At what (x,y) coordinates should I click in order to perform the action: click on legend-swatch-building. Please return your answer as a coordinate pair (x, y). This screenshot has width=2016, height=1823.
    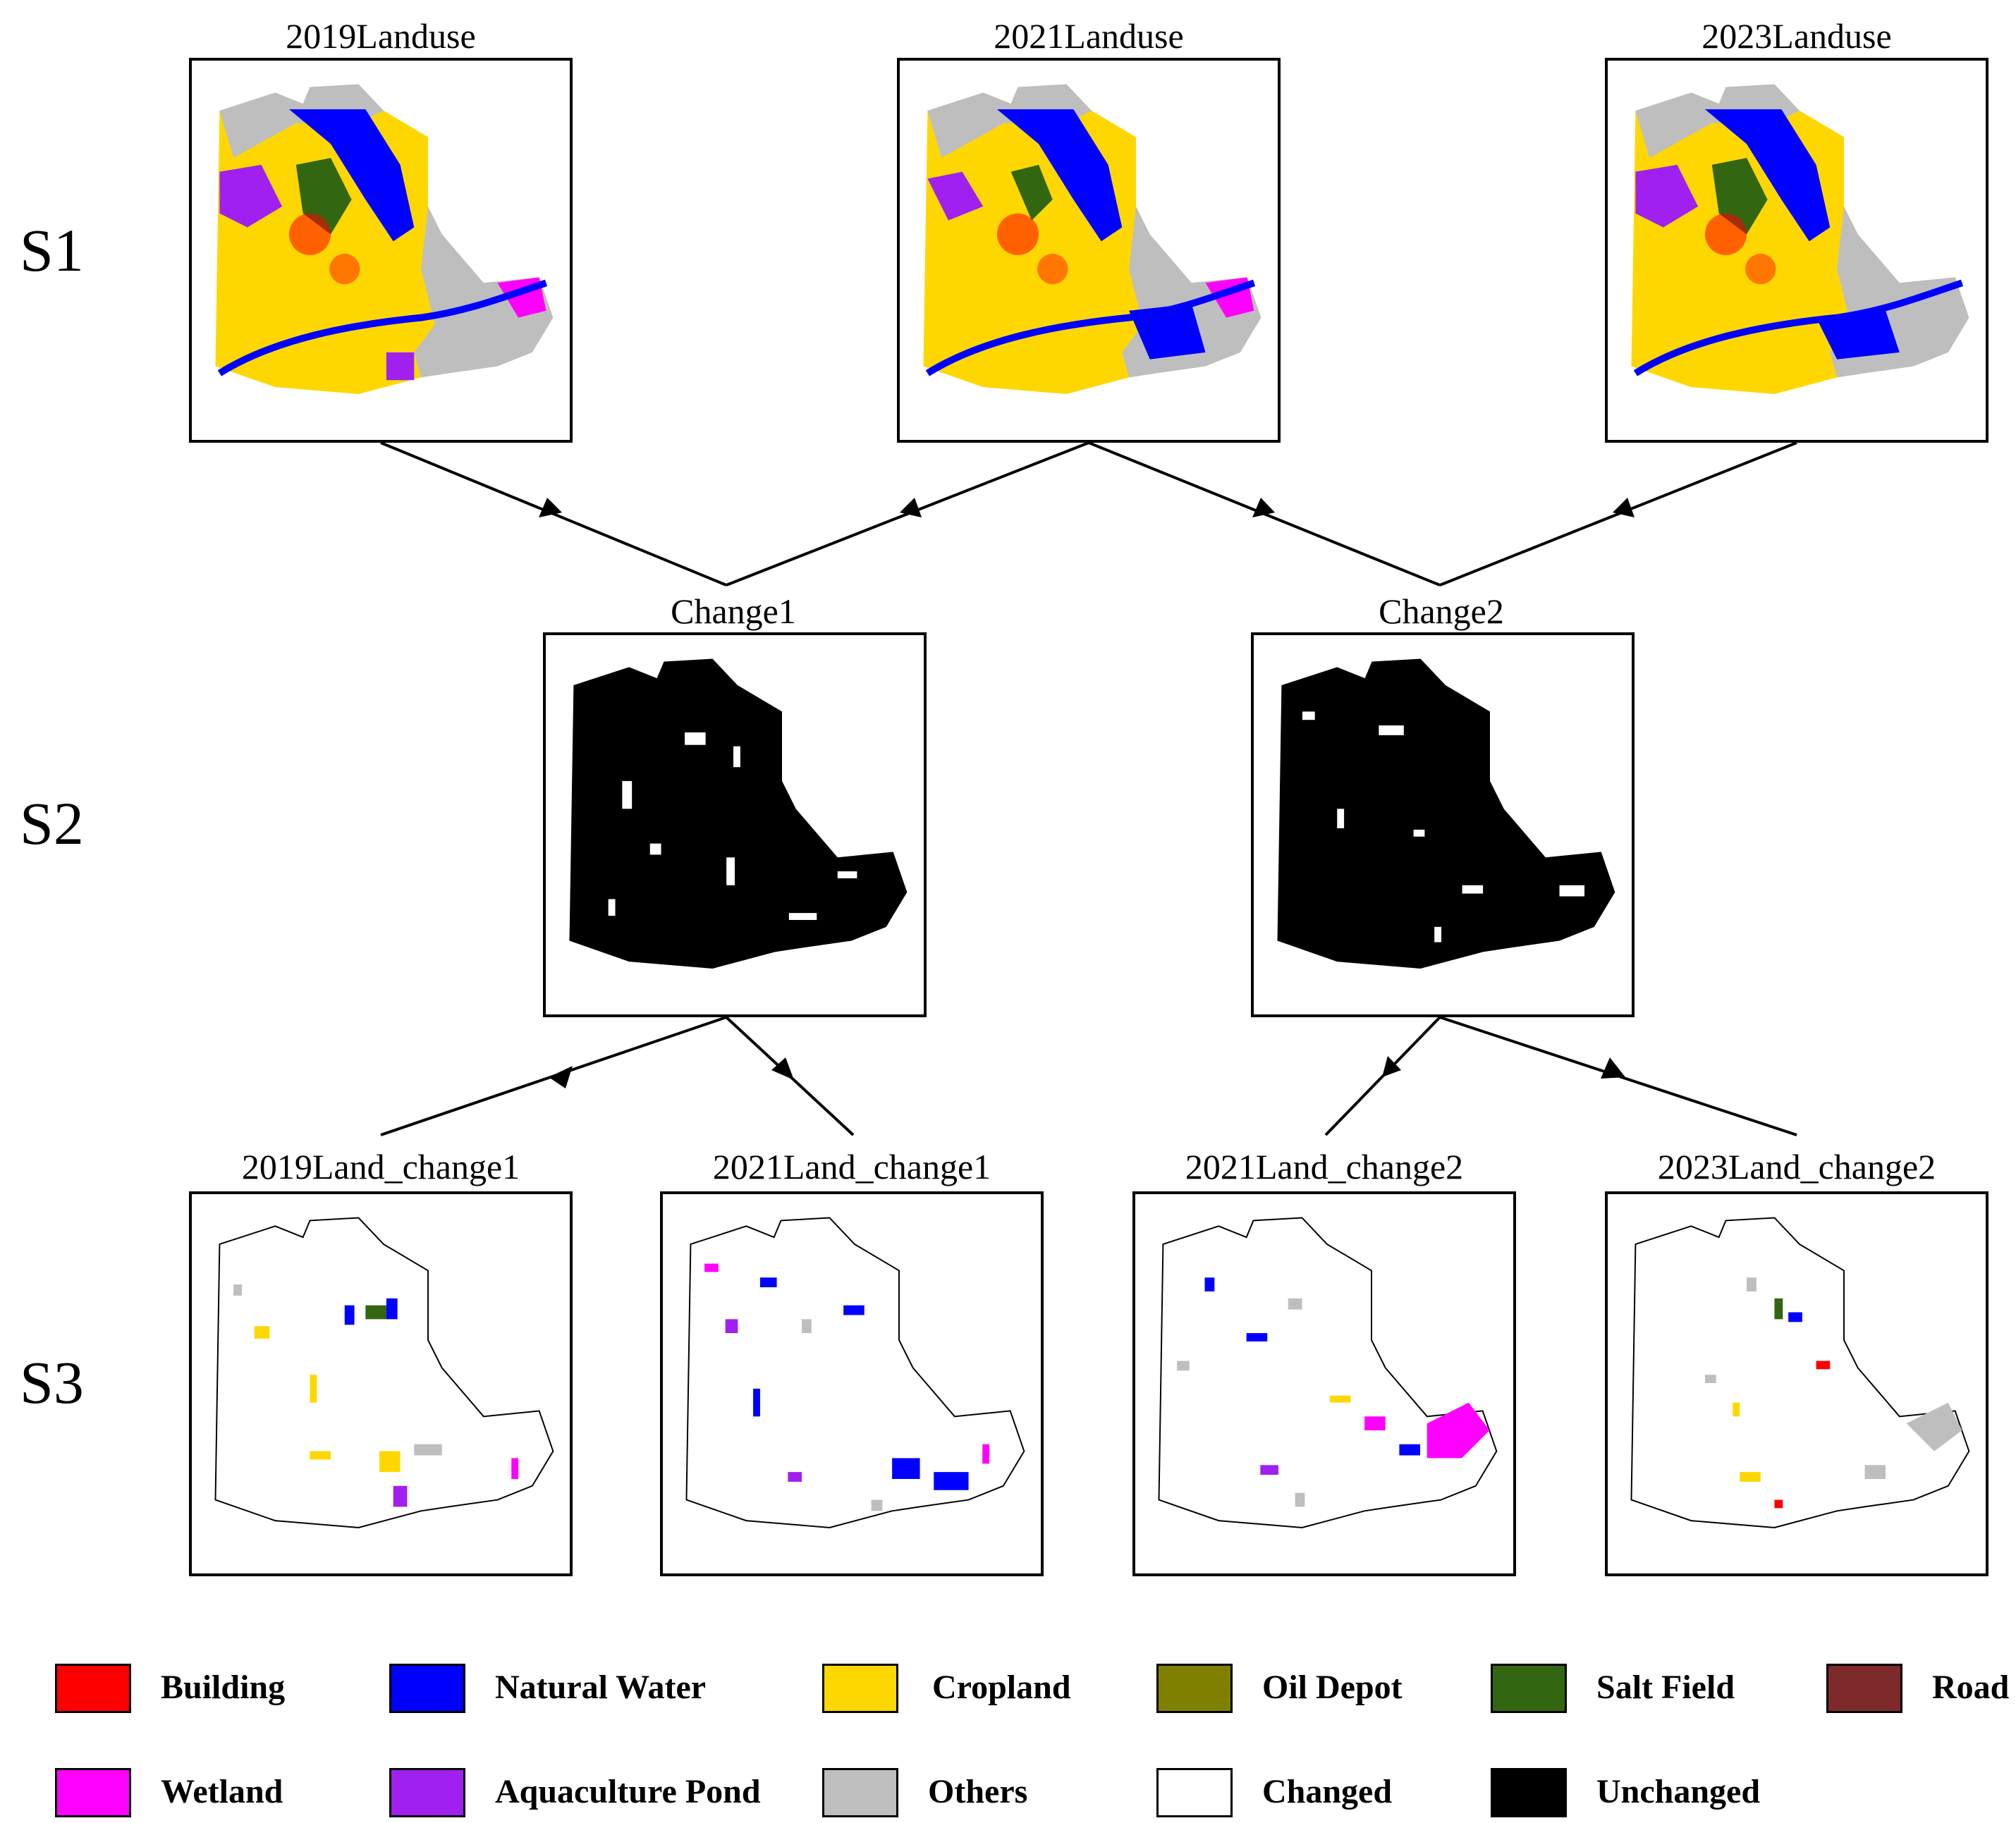
    Looking at the image, I should click on (93, 1688).